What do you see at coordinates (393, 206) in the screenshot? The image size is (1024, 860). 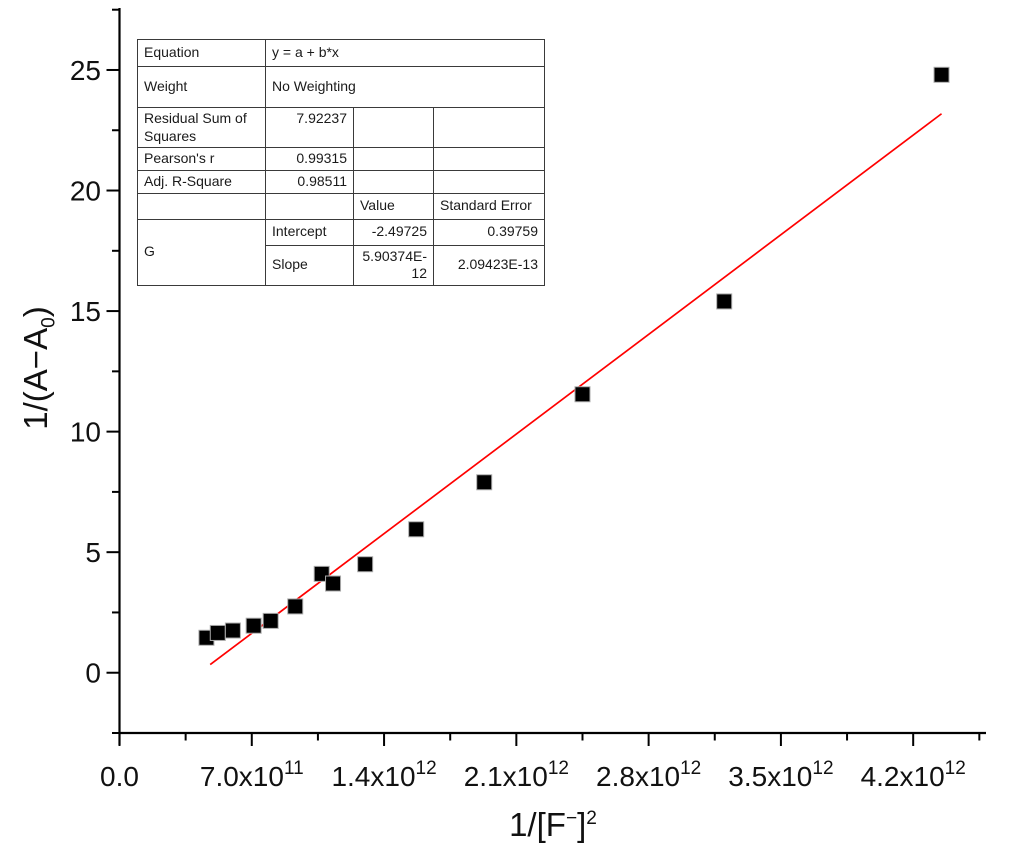 I see `stats-cell: Value` at bounding box center [393, 206].